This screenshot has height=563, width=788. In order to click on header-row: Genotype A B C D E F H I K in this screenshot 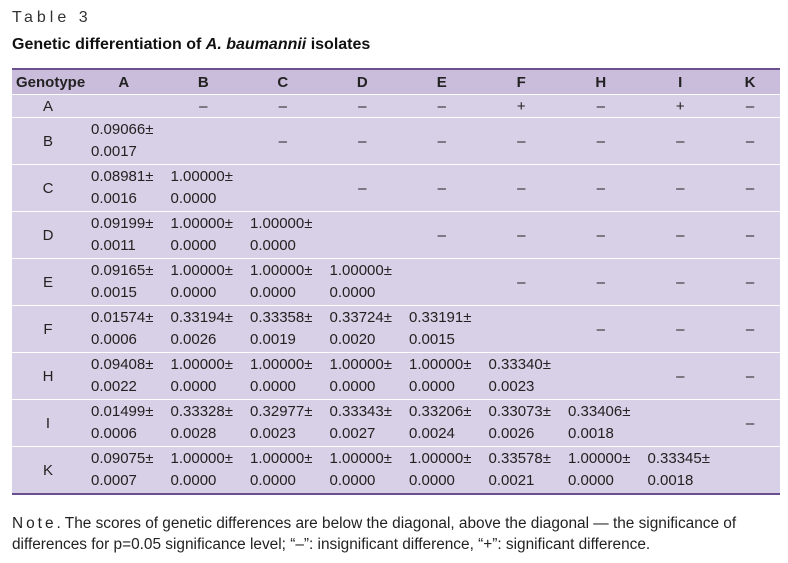, I will do `click(396, 82)`.